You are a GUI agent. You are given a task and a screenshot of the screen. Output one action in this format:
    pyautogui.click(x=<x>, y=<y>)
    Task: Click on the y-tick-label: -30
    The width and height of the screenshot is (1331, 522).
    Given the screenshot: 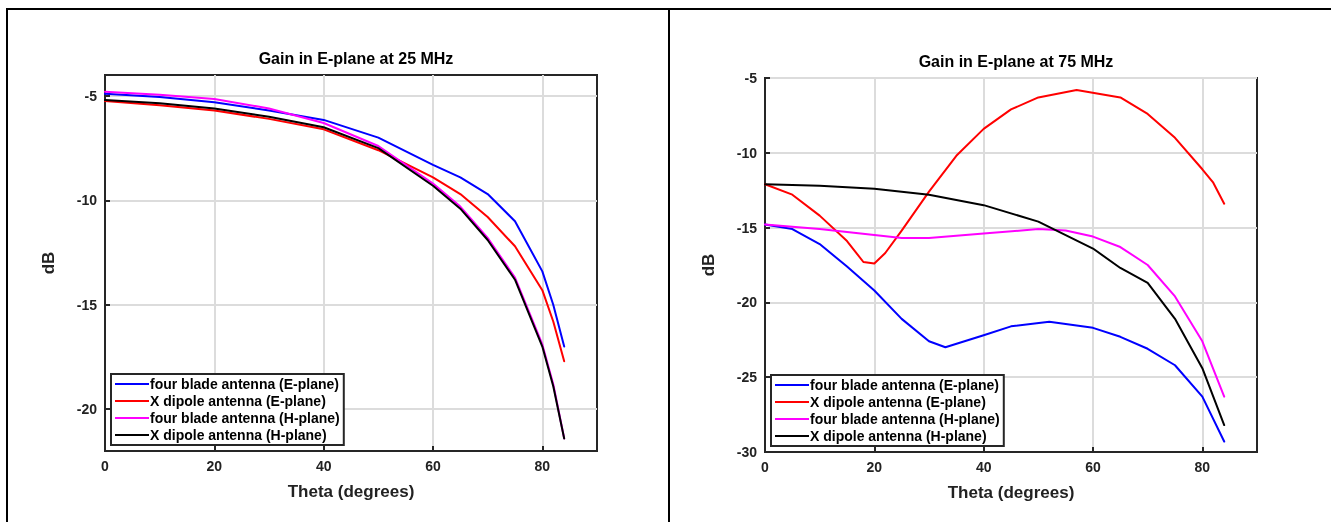 What is the action you would take?
    pyautogui.click(x=747, y=452)
    